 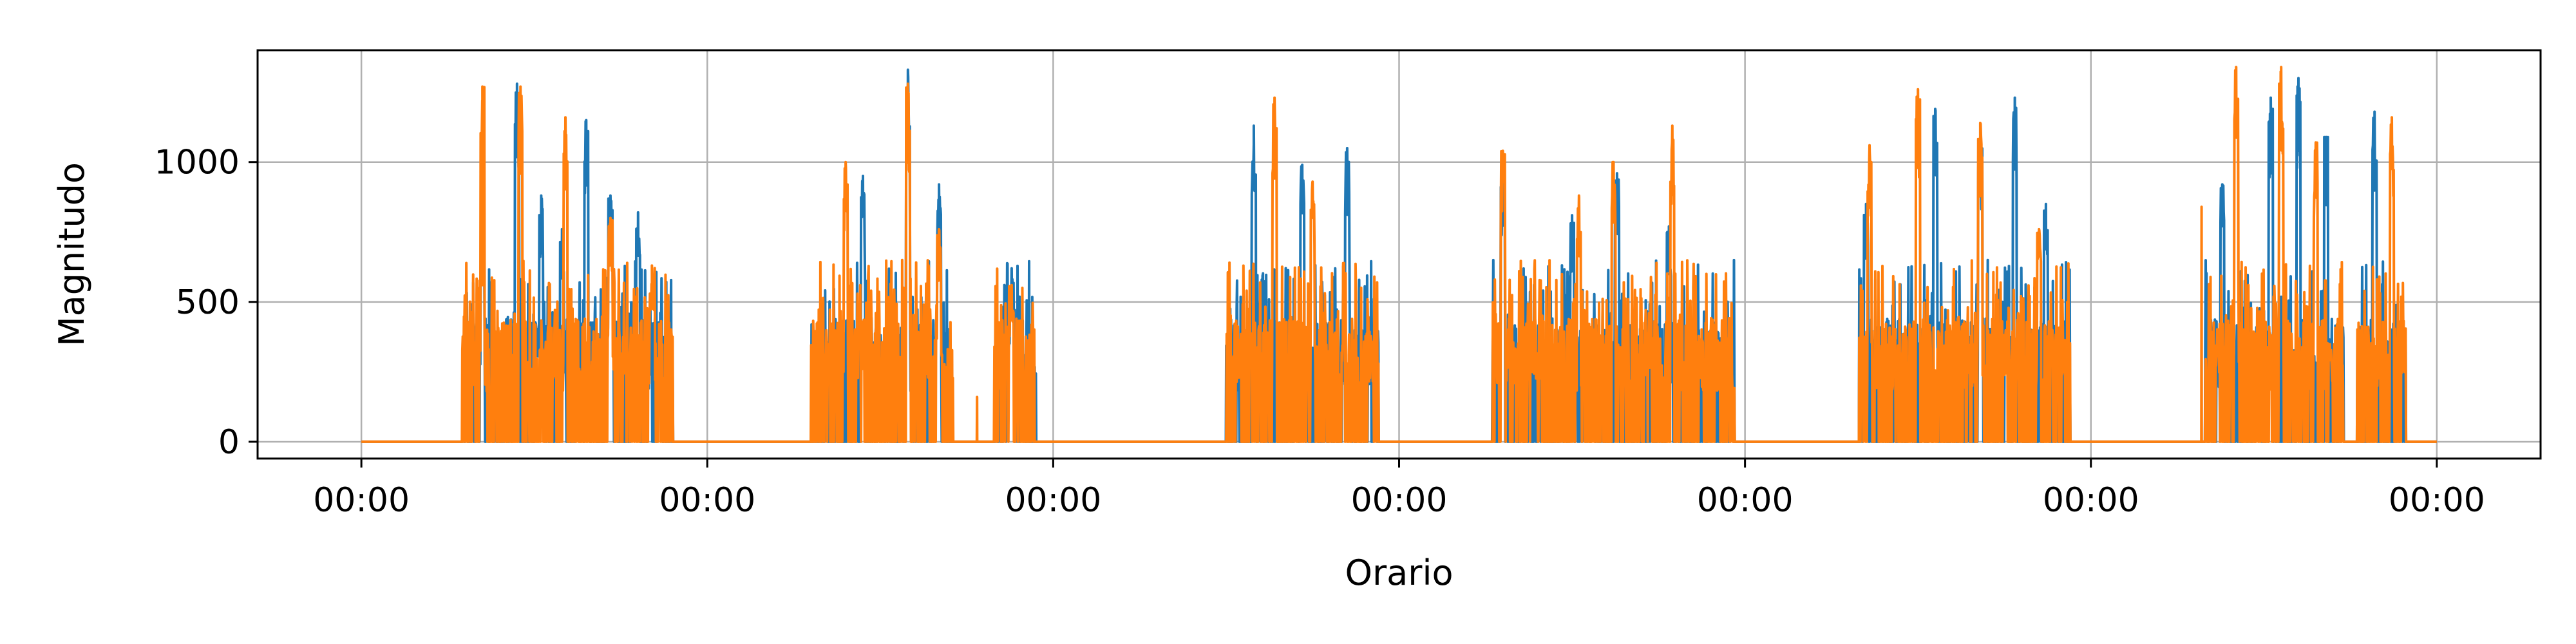 What do you see at coordinates (229, 443) in the screenshot?
I see `y-tick-label: 0` at bounding box center [229, 443].